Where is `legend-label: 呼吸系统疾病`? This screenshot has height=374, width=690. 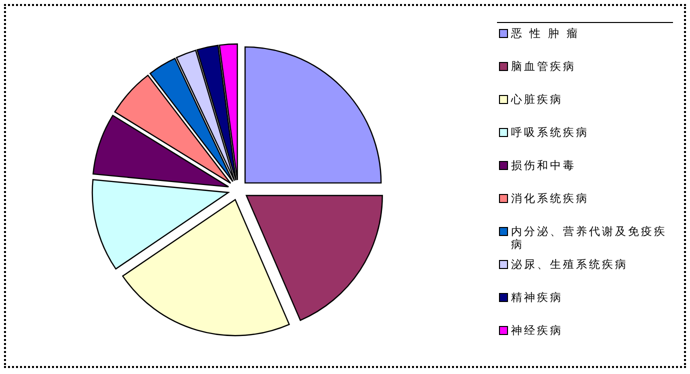
legend-label: 呼吸系统疾病 is located at coordinates (550, 132).